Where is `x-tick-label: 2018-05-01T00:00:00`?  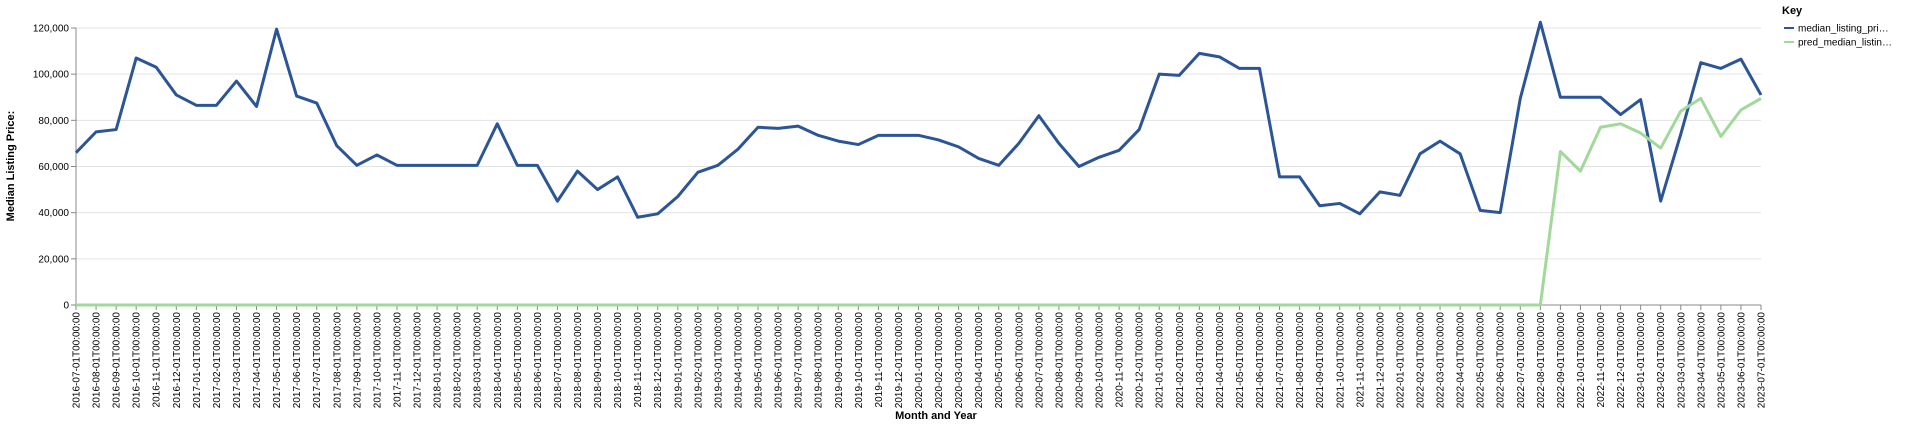 x-tick-label: 2018-05-01T00:00:00 is located at coordinates (518, 360).